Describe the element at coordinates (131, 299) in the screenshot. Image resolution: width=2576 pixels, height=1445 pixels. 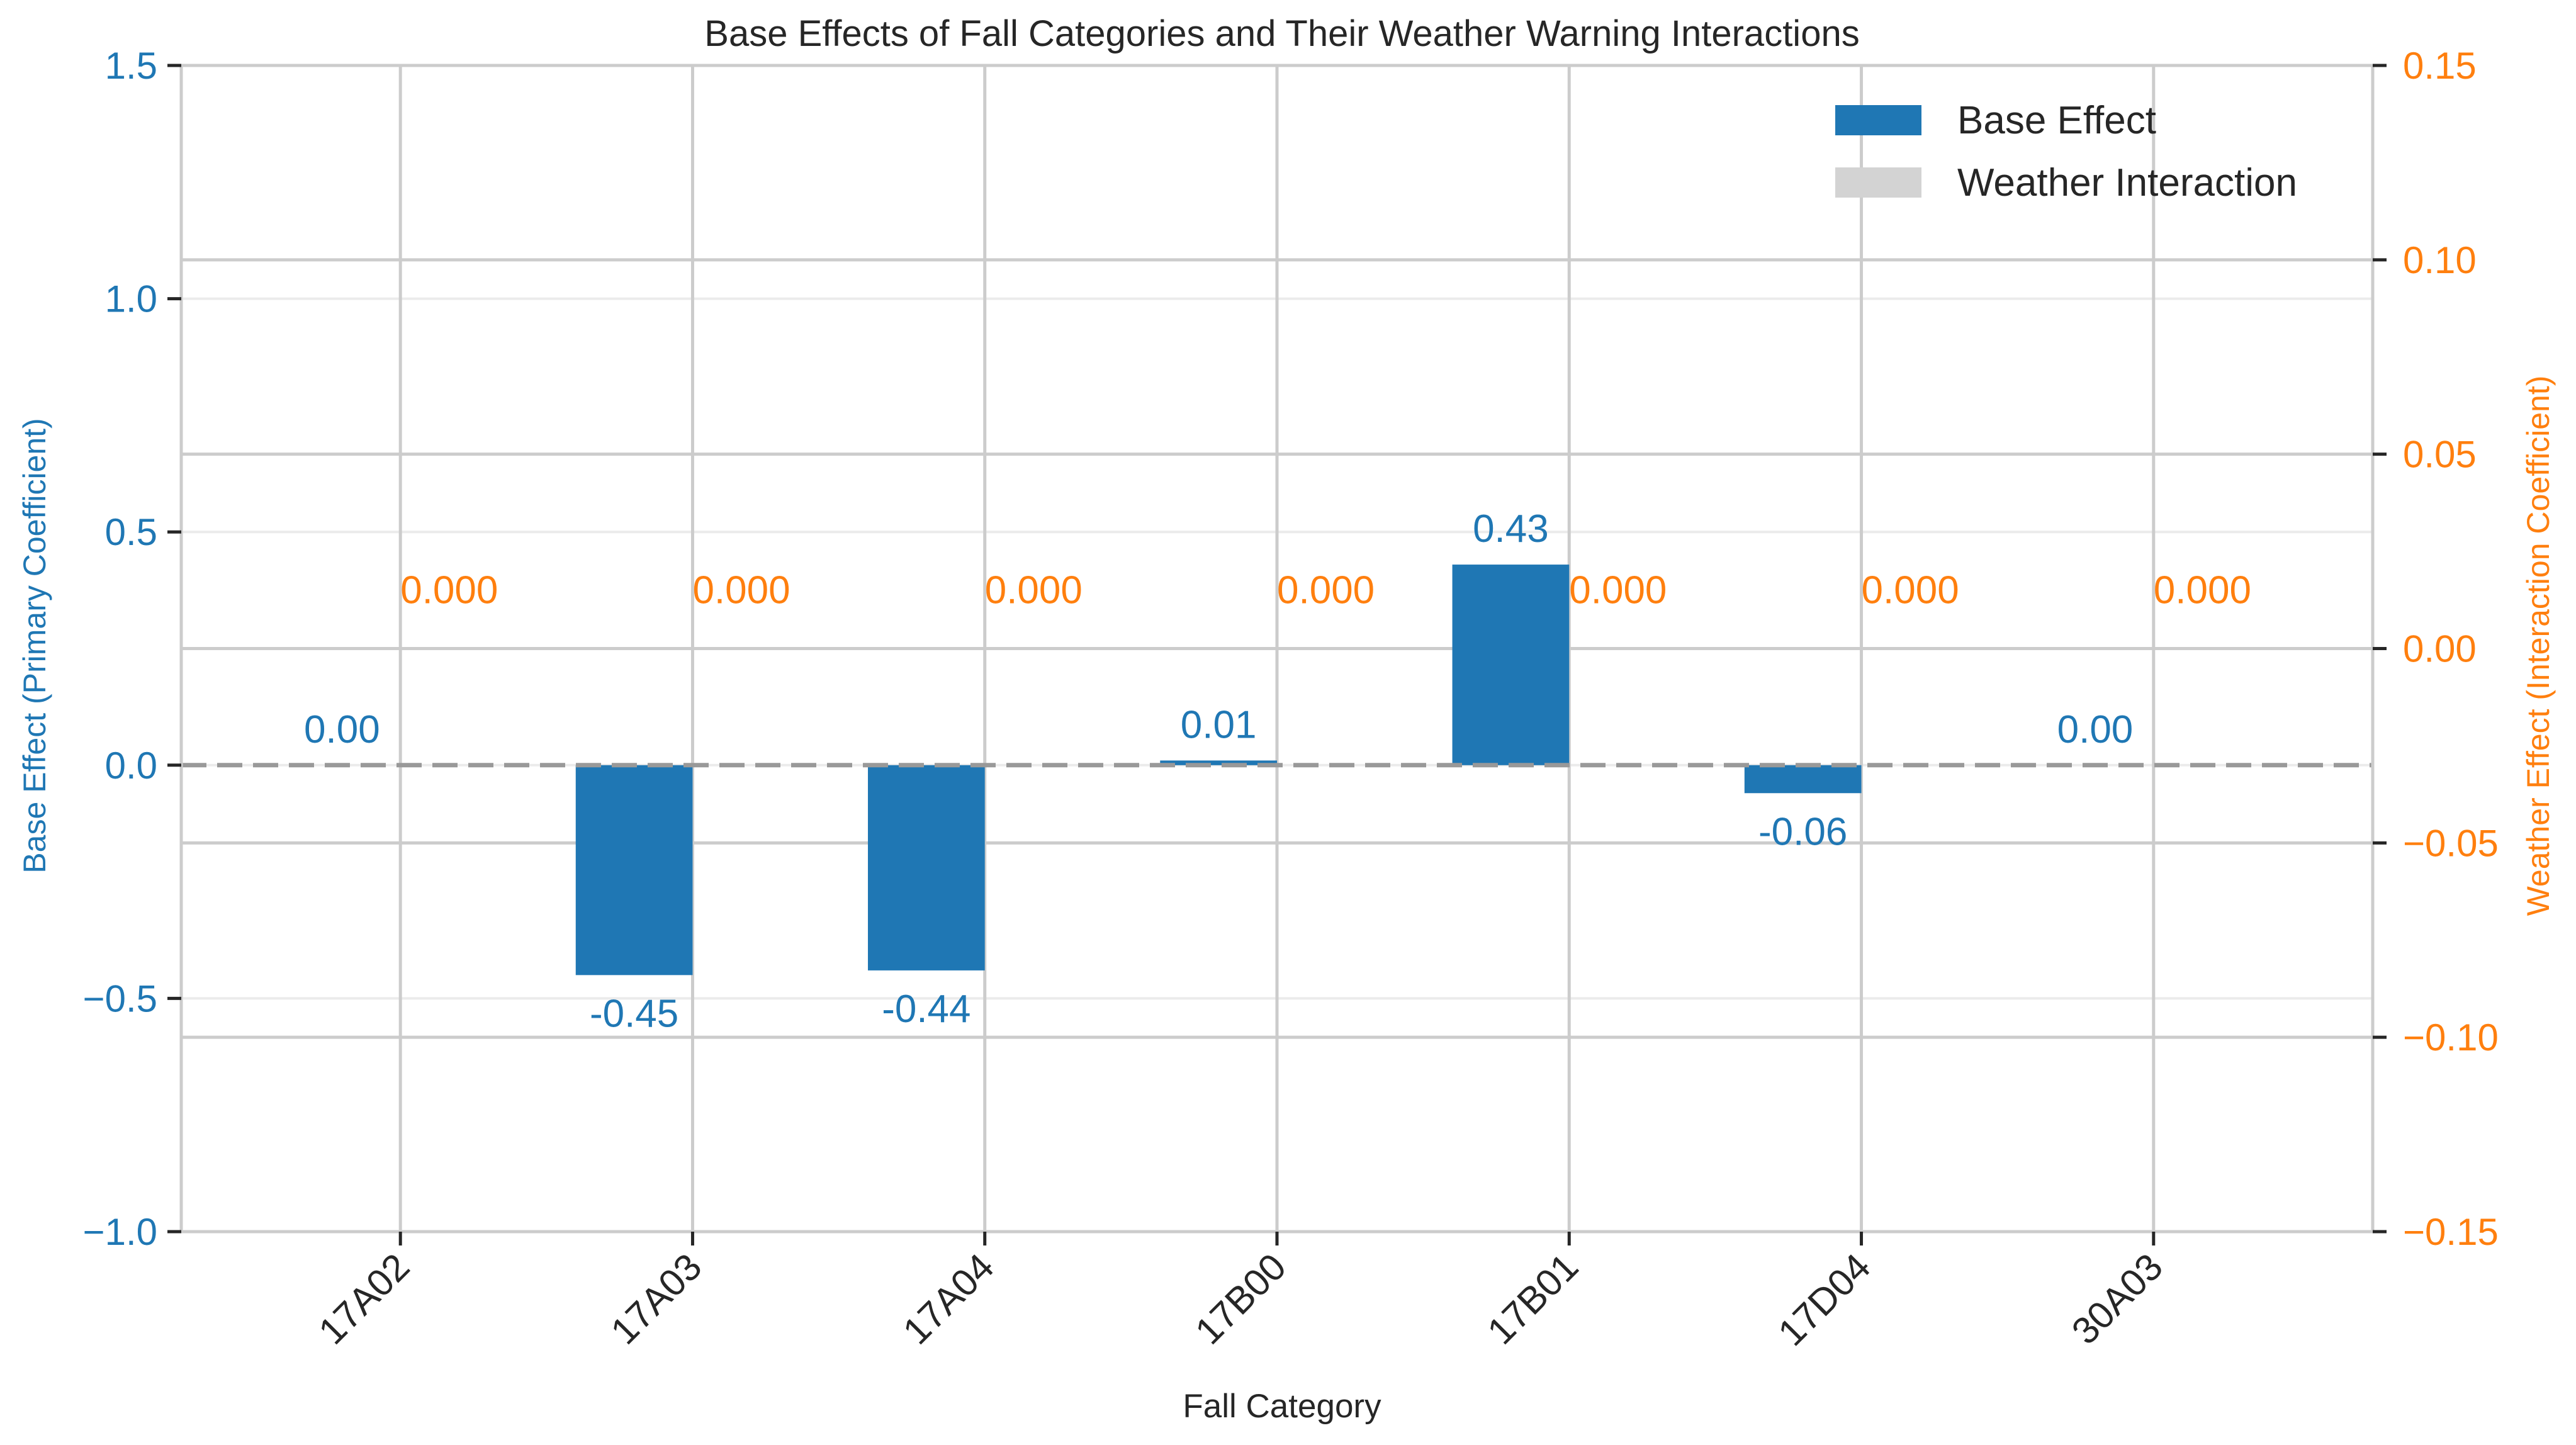
I see `tick-label-left-4: 1.0` at that location.